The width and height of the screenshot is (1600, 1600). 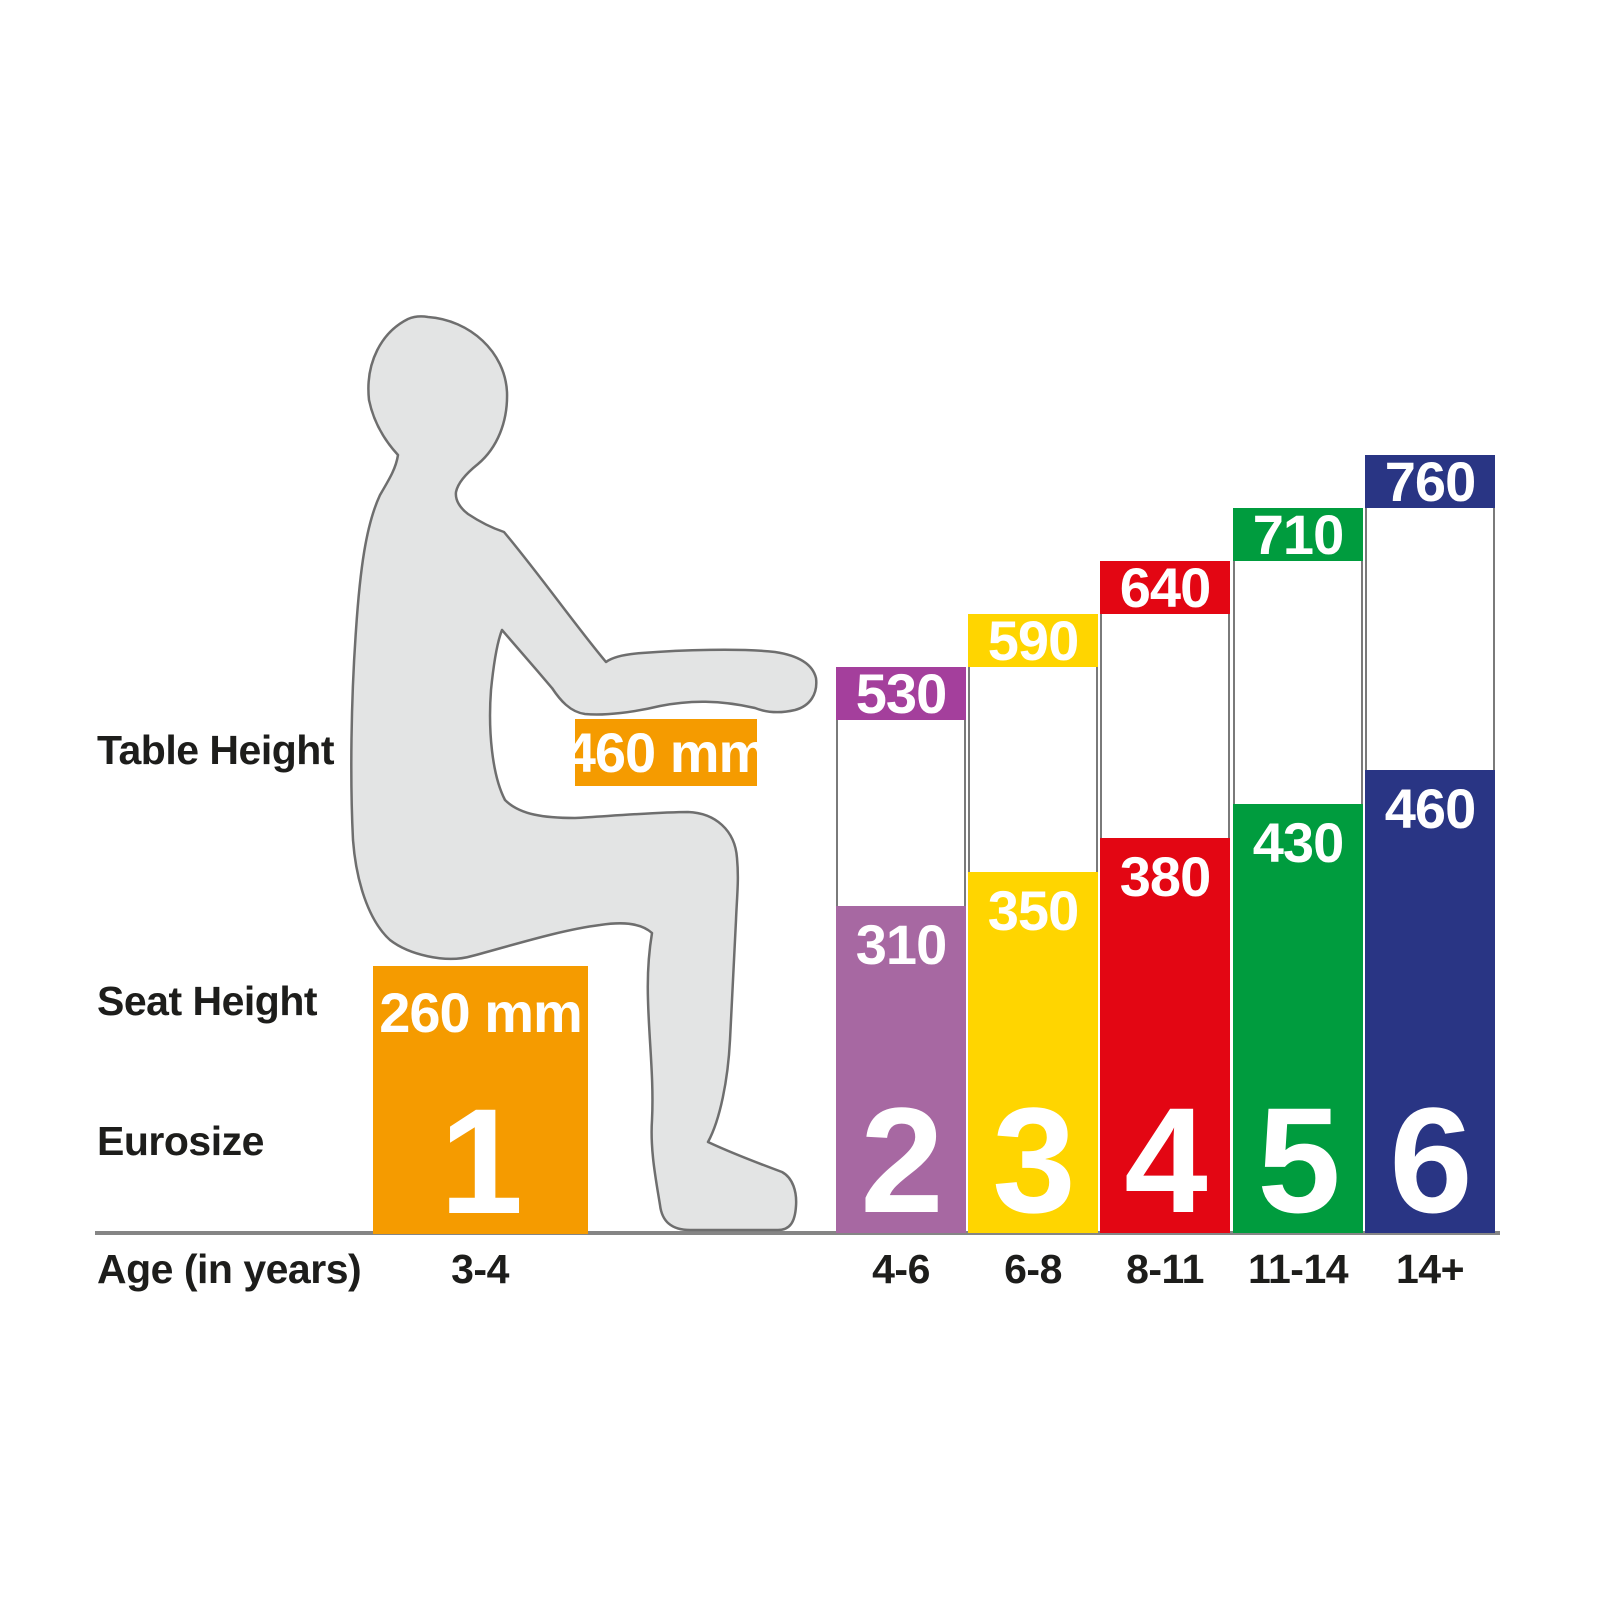 What do you see at coordinates (207, 1001) in the screenshot?
I see `seat-height-label: Seat Height` at bounding box center [207, 1001].